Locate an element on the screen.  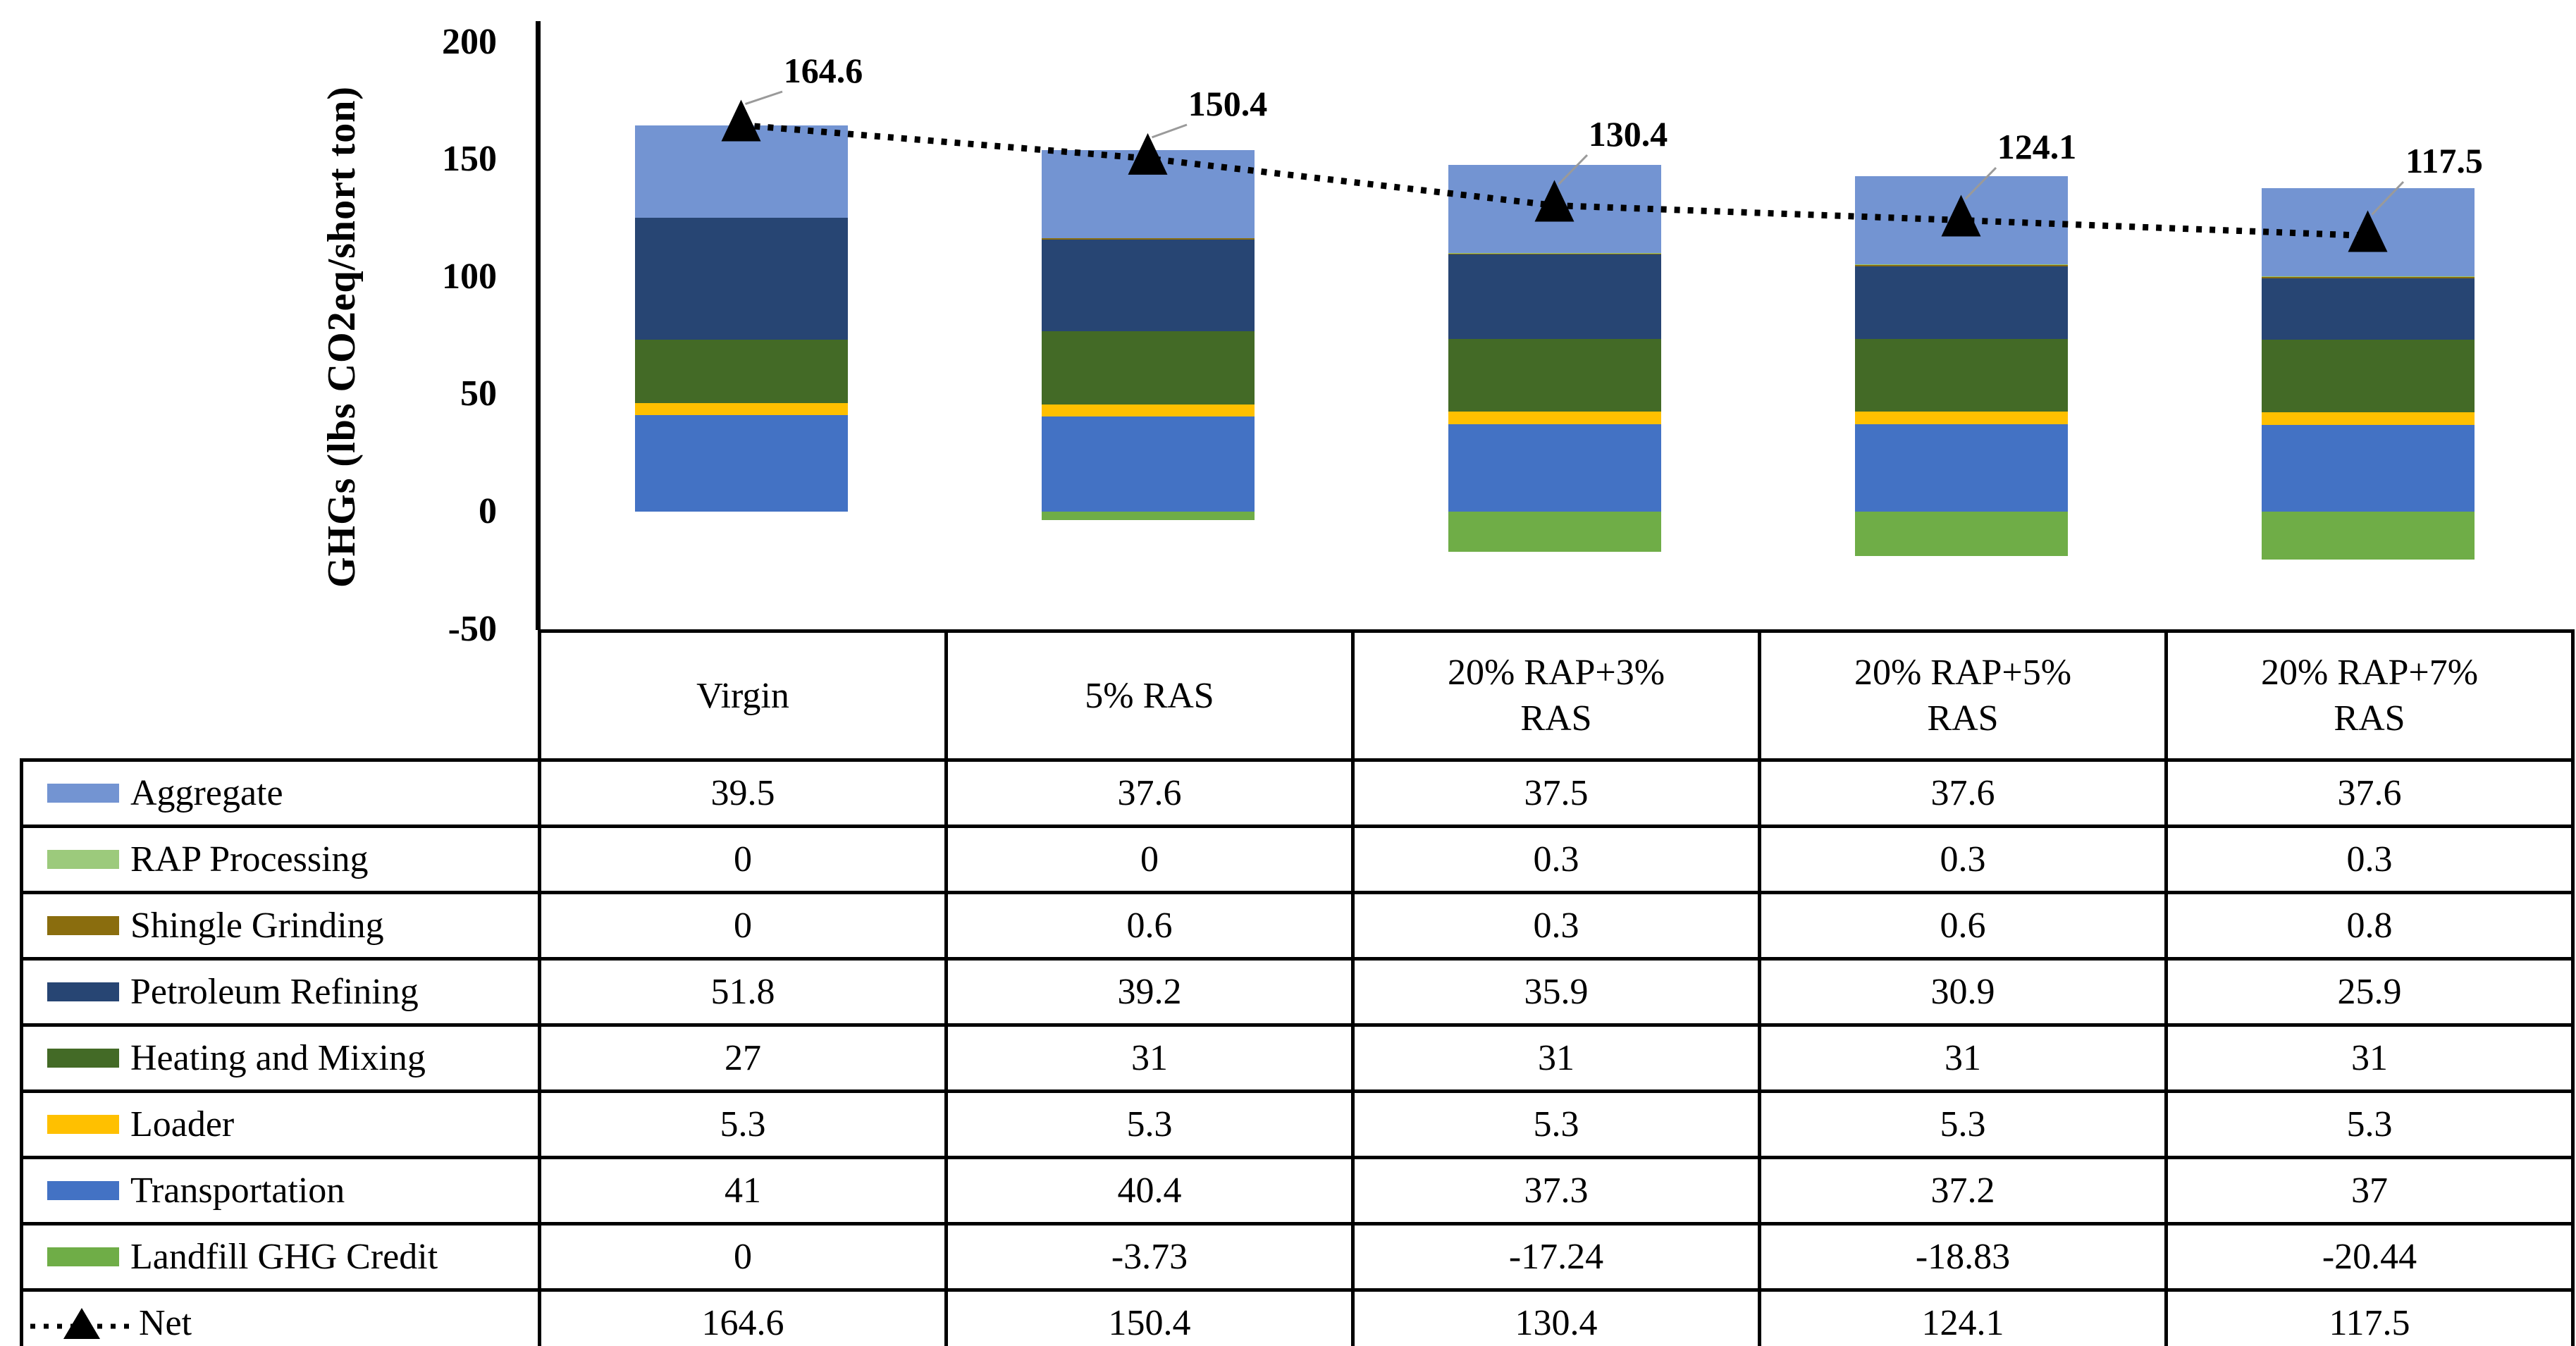
table-cell-landfill-ghg-credit: -17.24 is located at coordinates (1556, 1257).